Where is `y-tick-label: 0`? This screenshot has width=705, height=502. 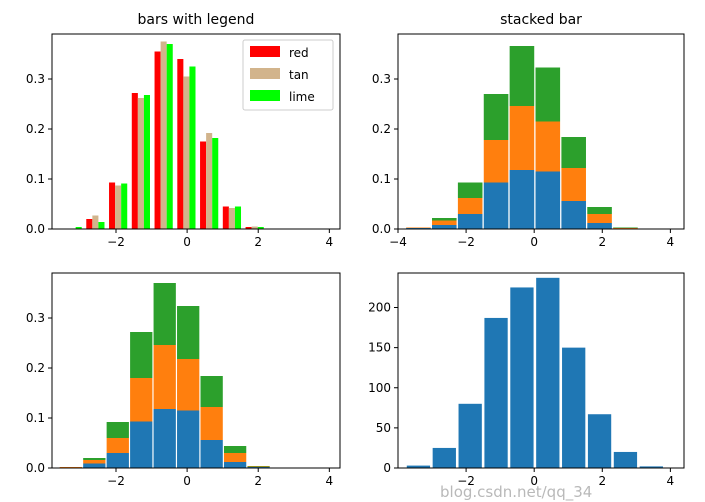 y-tick-label: 0 is located at coordinates (387, 468).